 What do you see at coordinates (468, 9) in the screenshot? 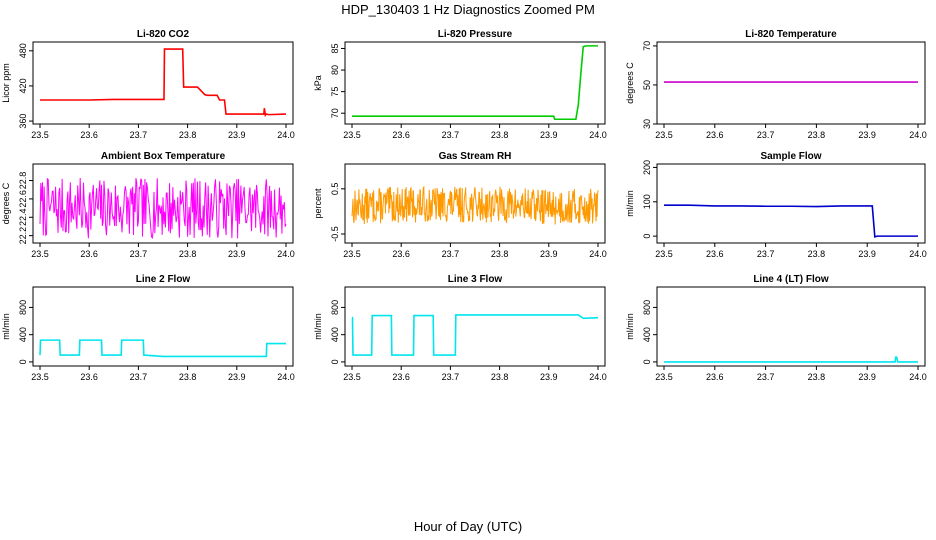
I see `figure-title: HDP_130403 1 Hz Diagnostics Zoomed PM` at bounding box center [468, 9].